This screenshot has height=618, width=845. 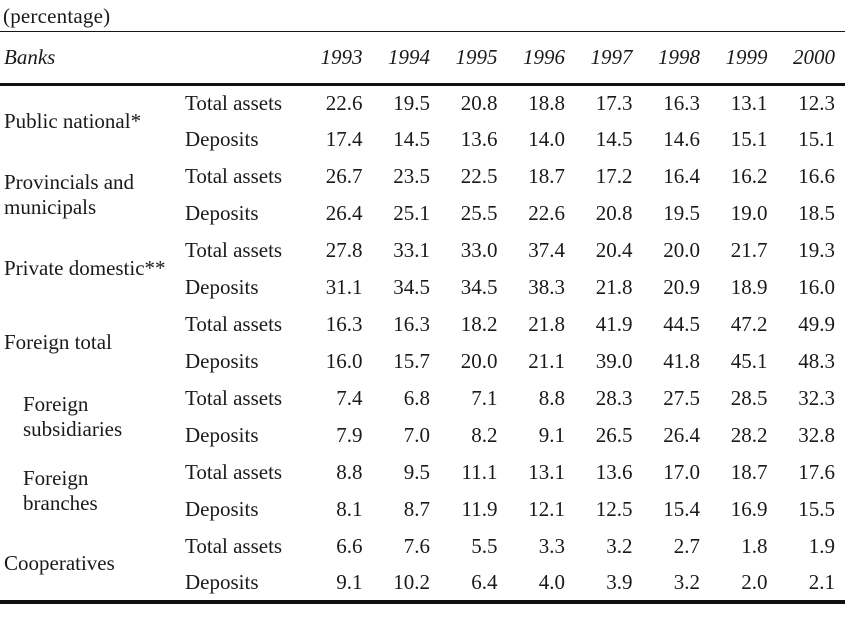 What do you see at coordinates (749, 213) in the screenshot?
I see `value-cell: 19.0` at bounding box center [749, 213].